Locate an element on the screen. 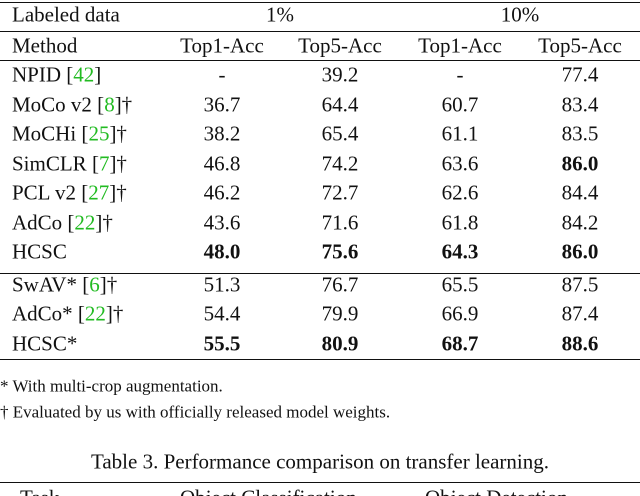  value-cell: 71.6 is located at coordinates (340, 222).